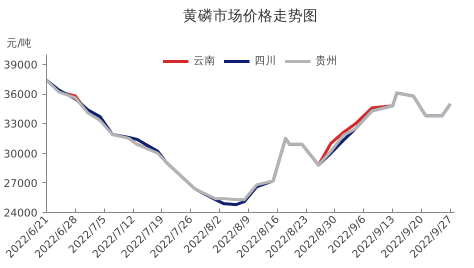 The width and height of the screenshot is (474, 268). Describe the element at coordinates (265, 61) in the screenshot. I see `legend-label: 四川` at that location.